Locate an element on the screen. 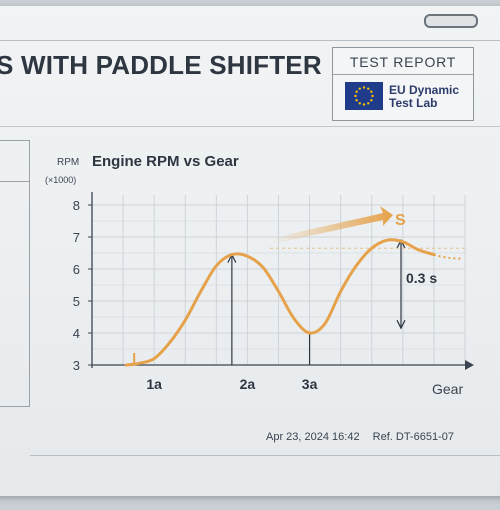  header-rule is located at coordinates (250, 40).